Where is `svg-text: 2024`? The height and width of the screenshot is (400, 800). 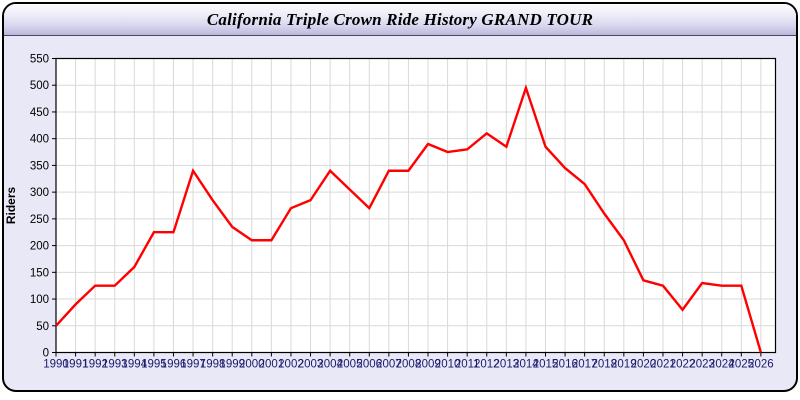
svg-text: 2024 is located at coordinates (722, 365).